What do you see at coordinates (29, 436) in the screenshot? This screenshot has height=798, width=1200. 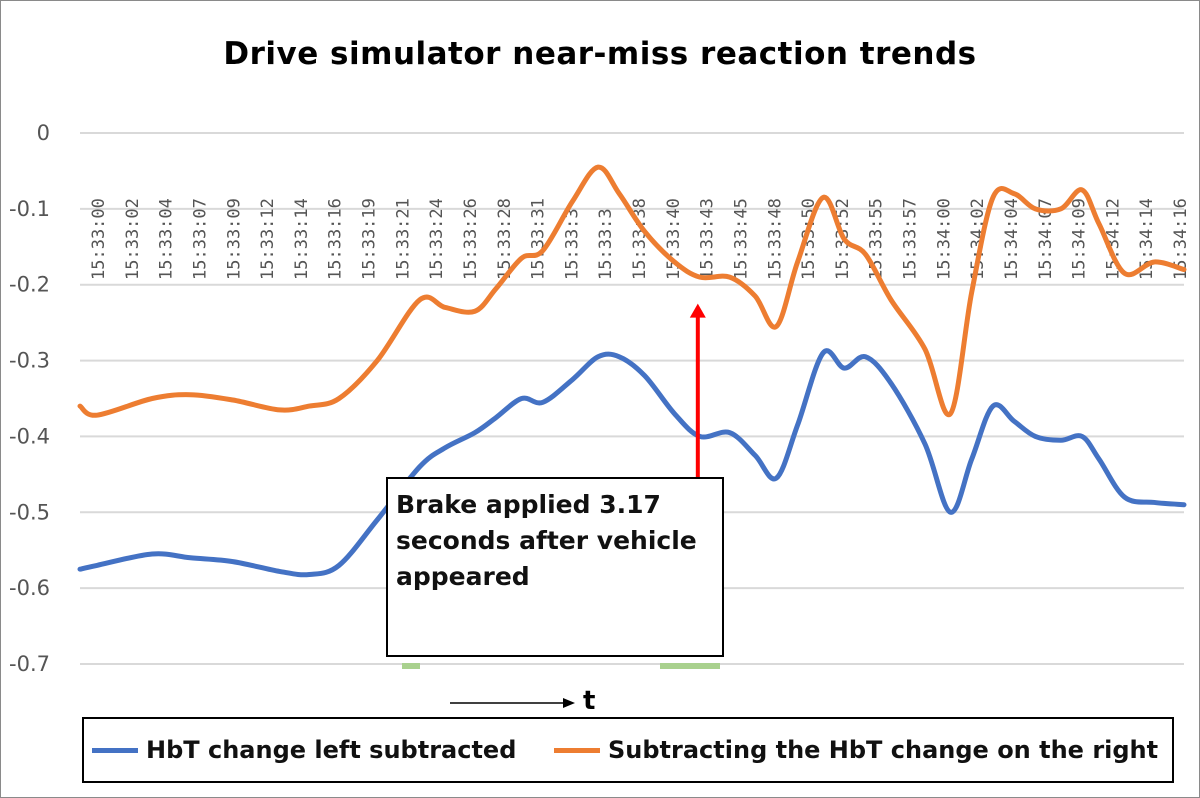 I see `y-tick-label: -0.4` at bounding box center [29, 436].